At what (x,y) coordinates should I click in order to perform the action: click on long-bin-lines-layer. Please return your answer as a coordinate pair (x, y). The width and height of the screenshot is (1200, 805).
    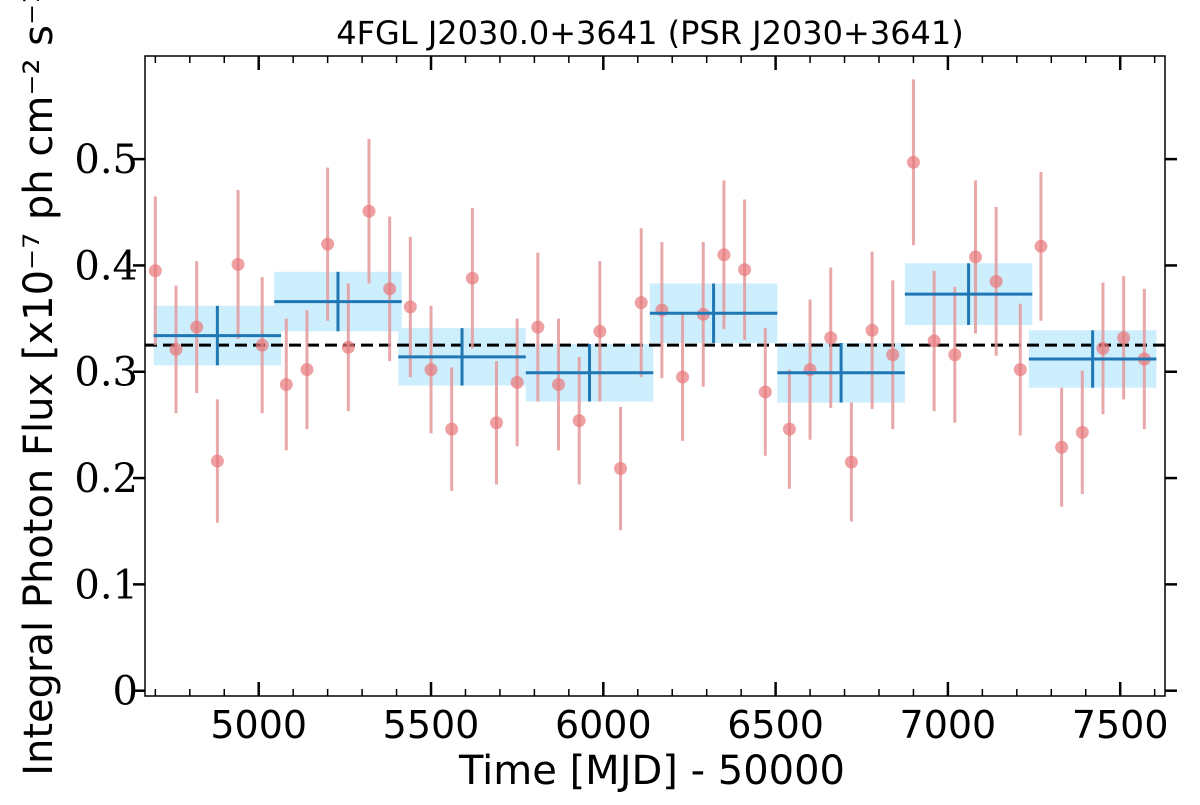
    Looking at the image, I should click on (655, 333).